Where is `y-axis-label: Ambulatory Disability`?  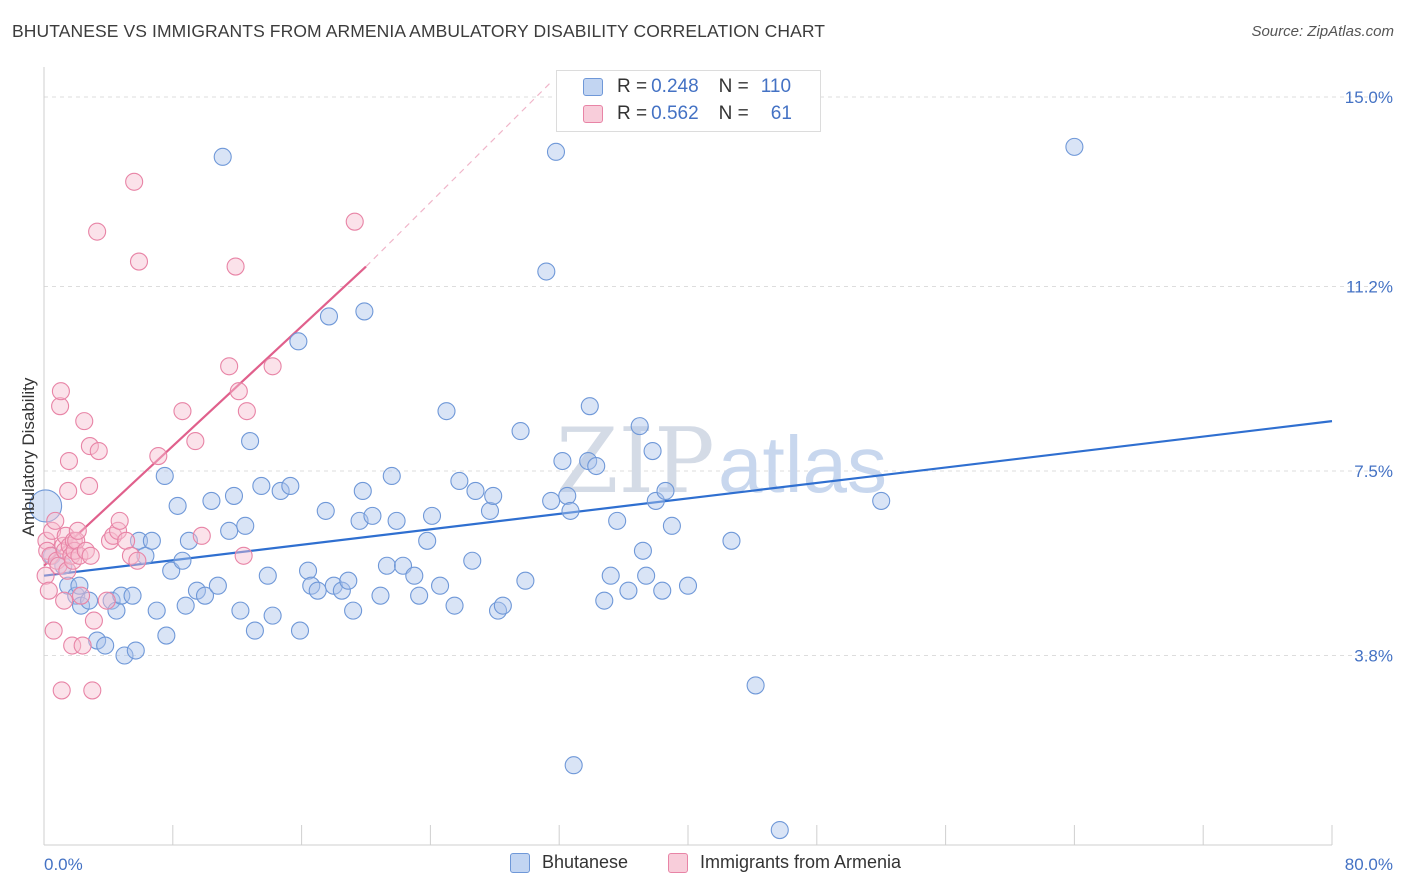
y-axis-label: Ambulatory Disability is located at coordinates (28, 456).